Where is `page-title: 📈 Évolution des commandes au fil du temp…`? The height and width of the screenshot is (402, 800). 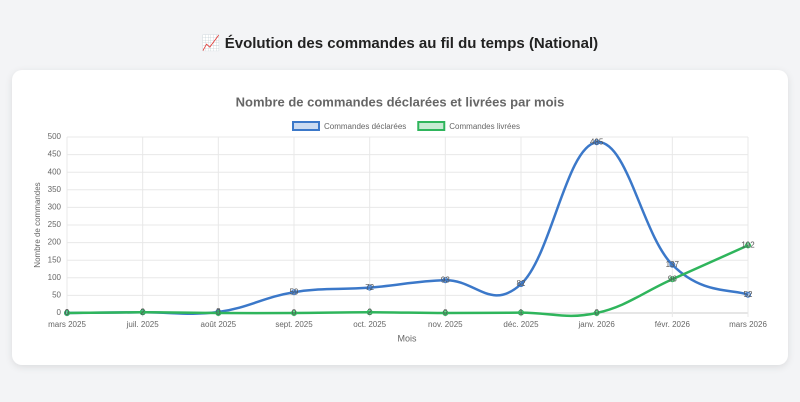 page-title: 📈 Évolution des commandes au fil du temp… is located at coordinates (400, 43).